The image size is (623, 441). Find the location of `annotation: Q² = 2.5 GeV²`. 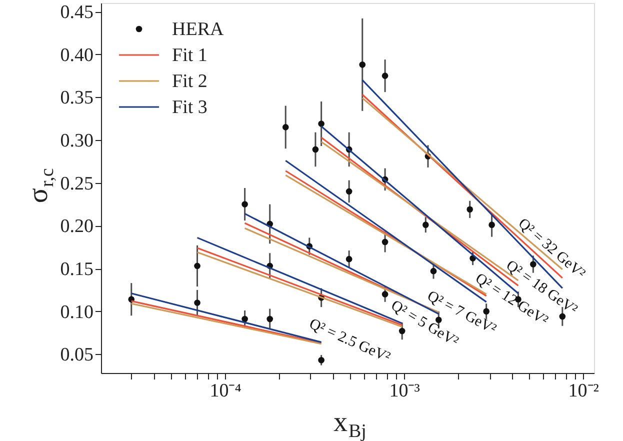

annotation: Q² = 2.5 GeV² is located at coordinates (349, 341).